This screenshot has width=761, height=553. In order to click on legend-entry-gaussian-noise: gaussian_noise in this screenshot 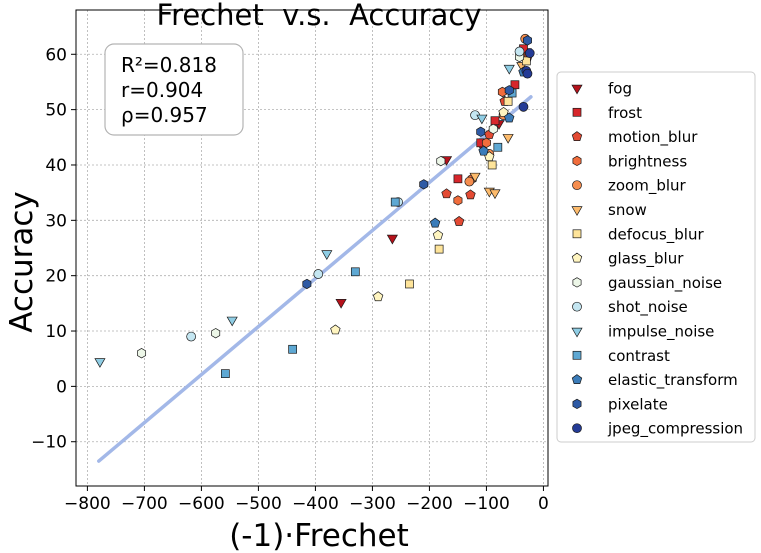, I will do `click(647, 283)`.